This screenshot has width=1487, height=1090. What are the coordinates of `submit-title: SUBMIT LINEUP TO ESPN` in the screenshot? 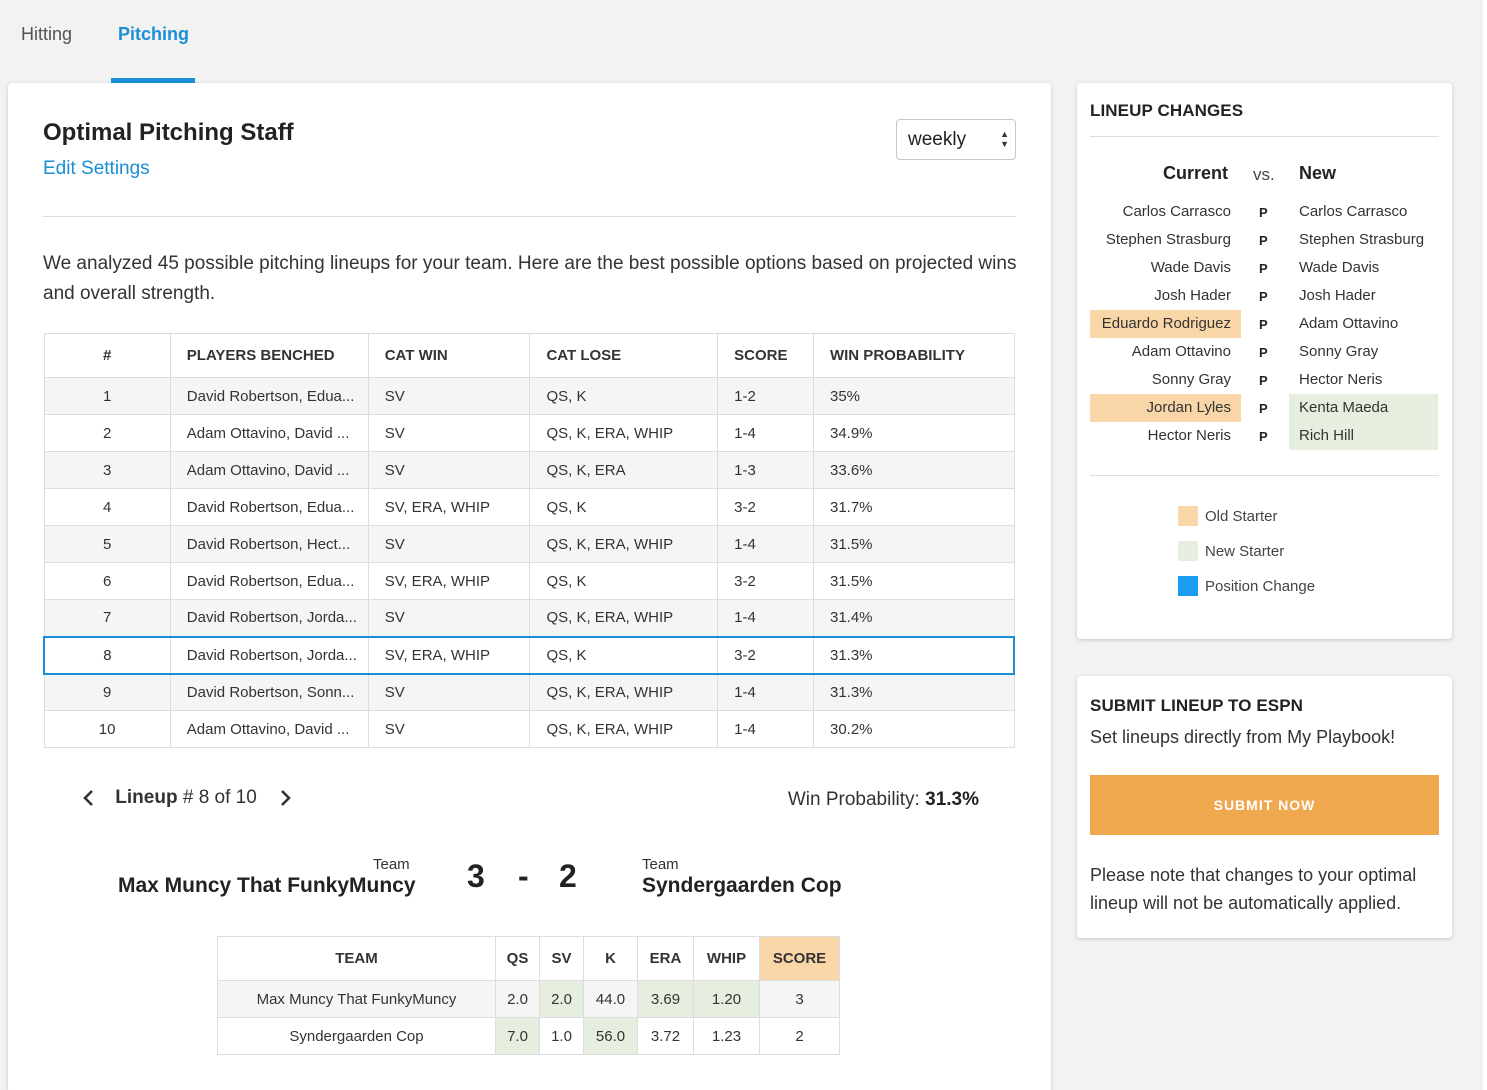 It's located at (1197, 705).